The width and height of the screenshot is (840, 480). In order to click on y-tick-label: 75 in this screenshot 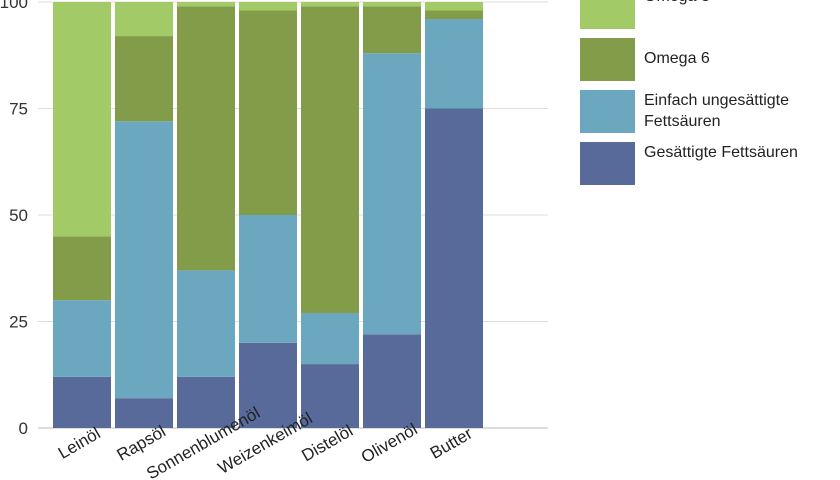, I will do `click(18, 109)`.